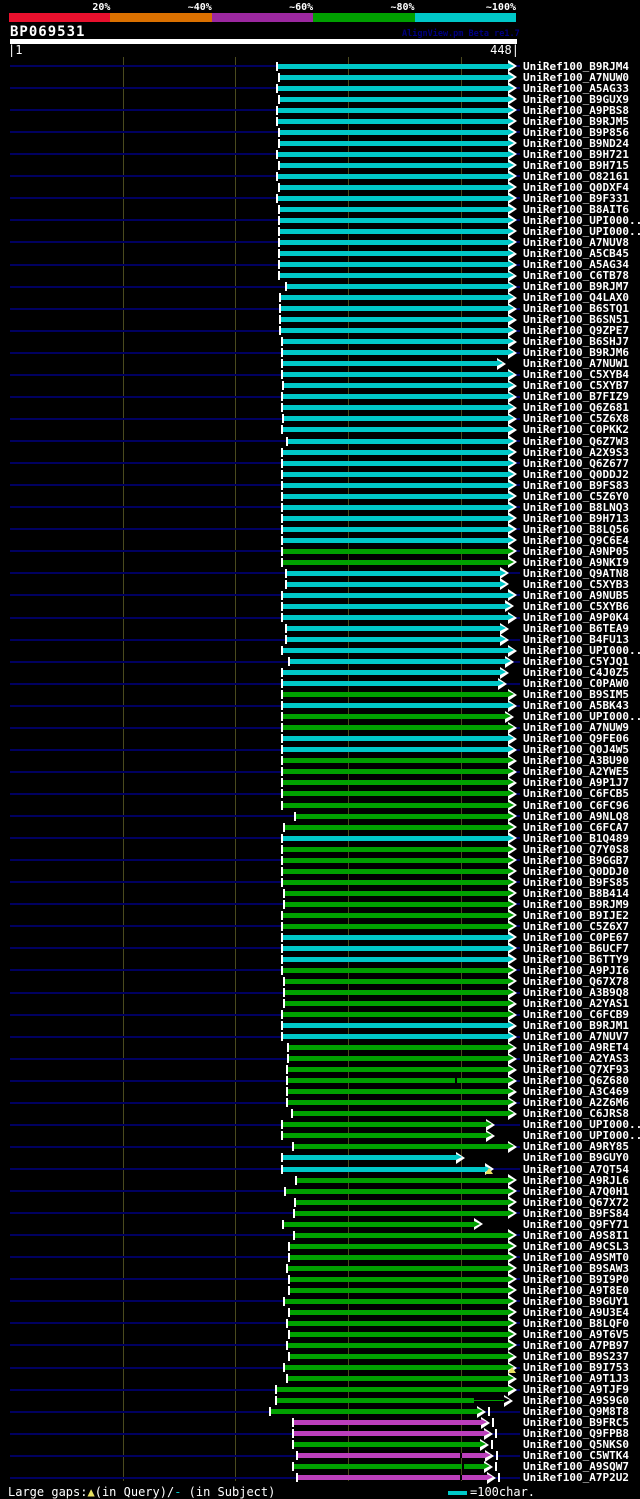 This screenshot has height=1499, width=640. Describe the element at coordinates (576, 1213) in the screenshot. I see `hit-label: UniRef100_B9FS84` at that location.